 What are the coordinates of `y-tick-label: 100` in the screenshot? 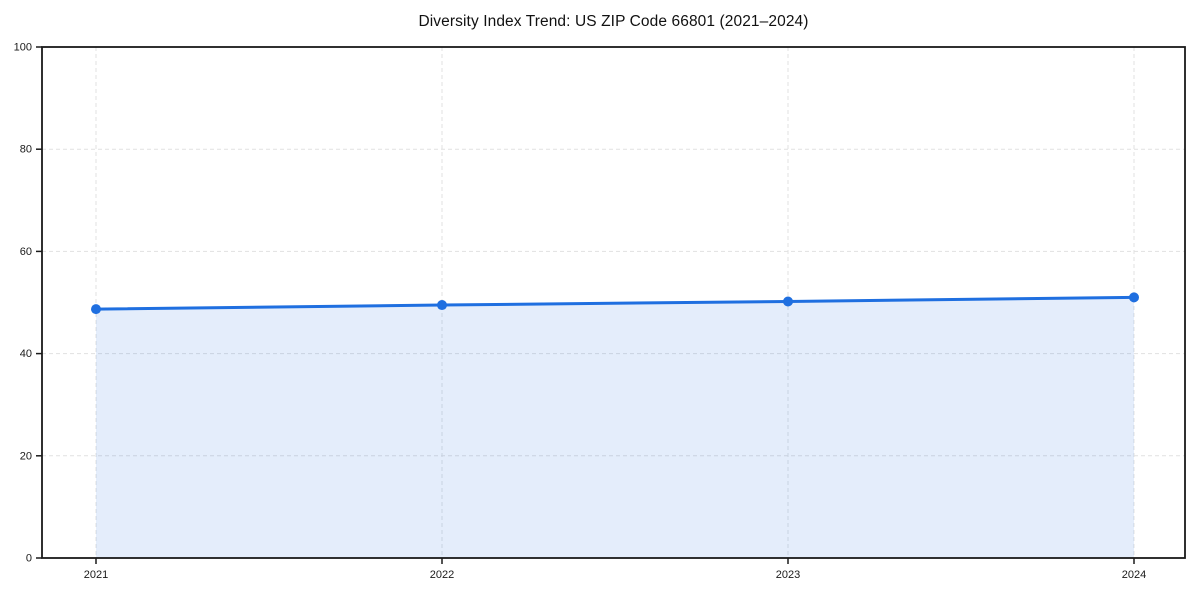 It's located at (23, 47).